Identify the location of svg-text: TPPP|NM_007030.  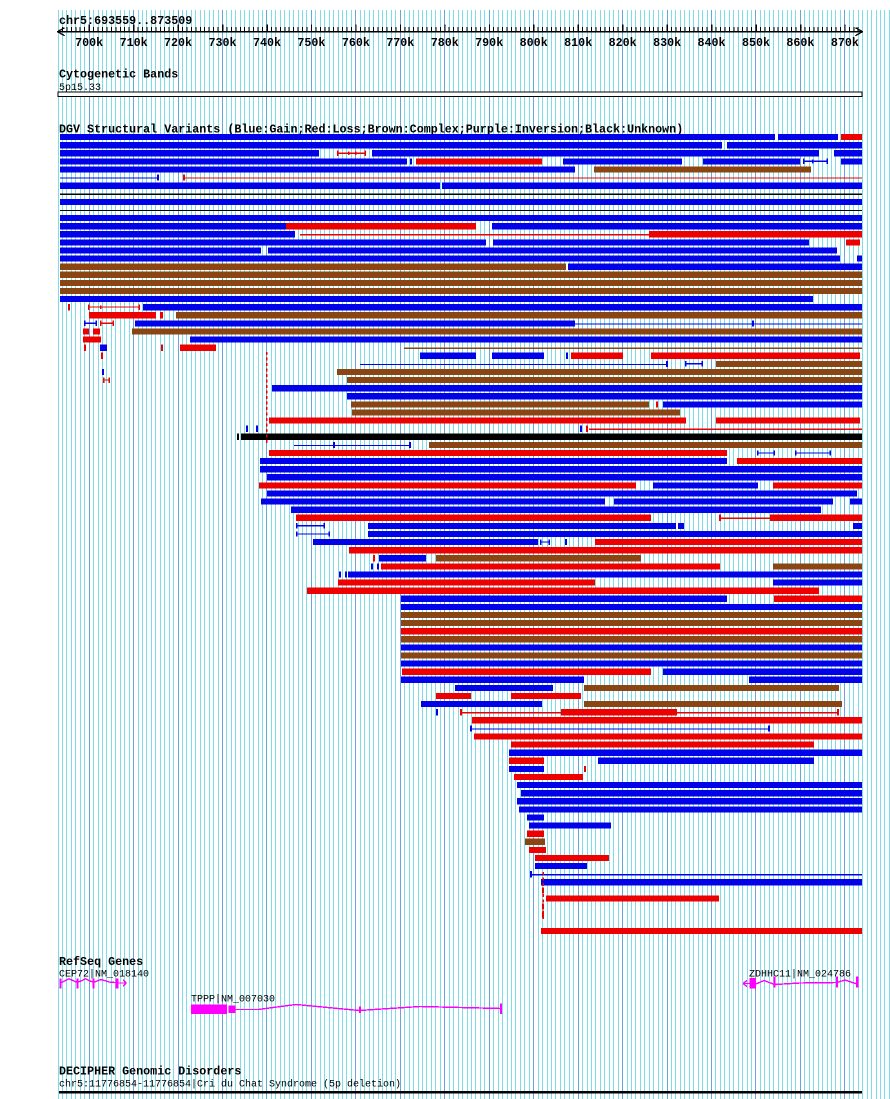
(233, 1000).